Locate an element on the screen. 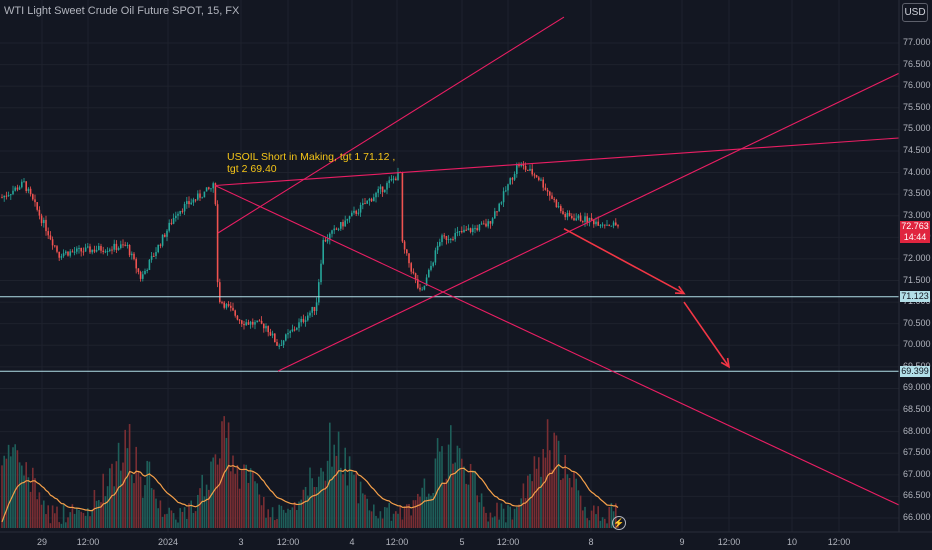 The height and width of the screenshot is (550, 932). price-tick-label: 75.500 is located at coordinates (917, 106).